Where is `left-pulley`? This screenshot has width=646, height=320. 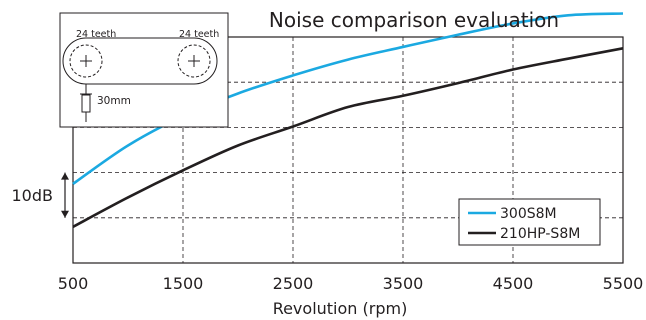
left-pulley is located at coordinates (86, 61).